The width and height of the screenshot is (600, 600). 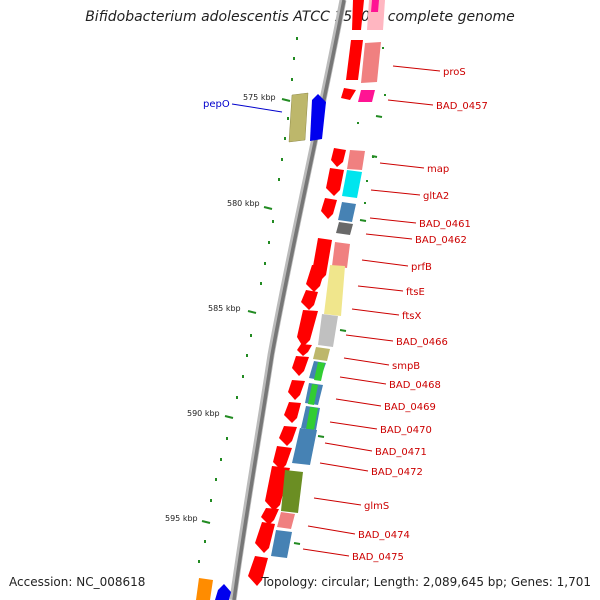 What do you see at coordinates (243, 203) in the screenshot?
I see `scale-label-580: 580 kbp` at bounding box center [243, 203].